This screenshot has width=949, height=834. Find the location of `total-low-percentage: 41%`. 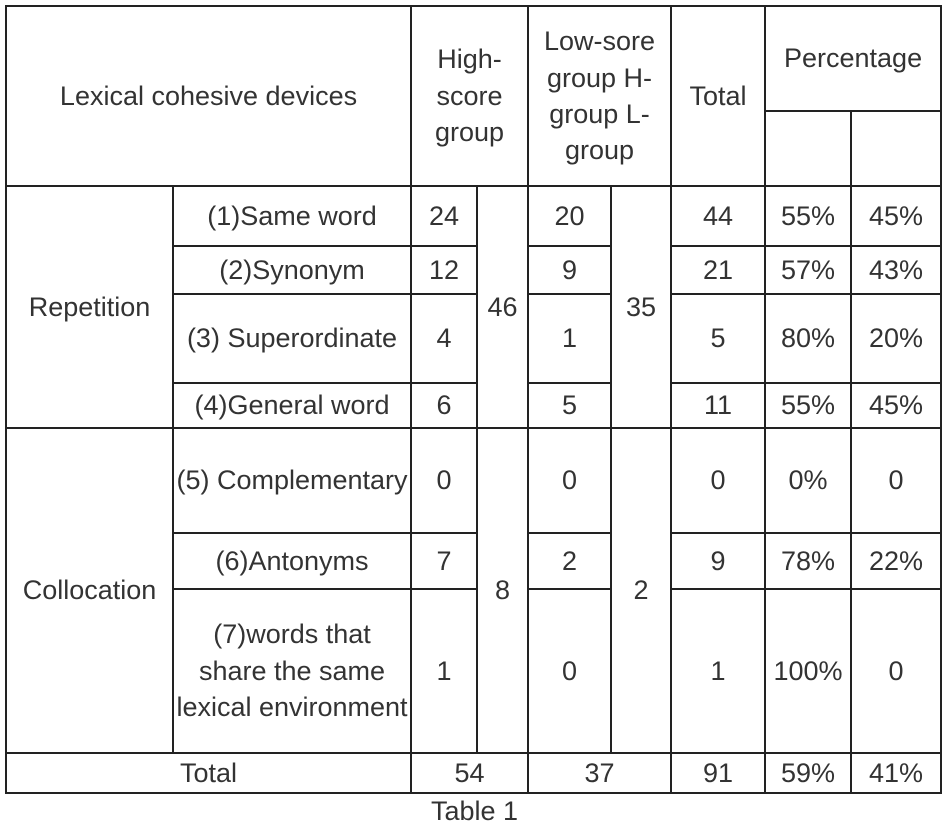

total-low-percentage: 41% is located at coordinates (896, 773).